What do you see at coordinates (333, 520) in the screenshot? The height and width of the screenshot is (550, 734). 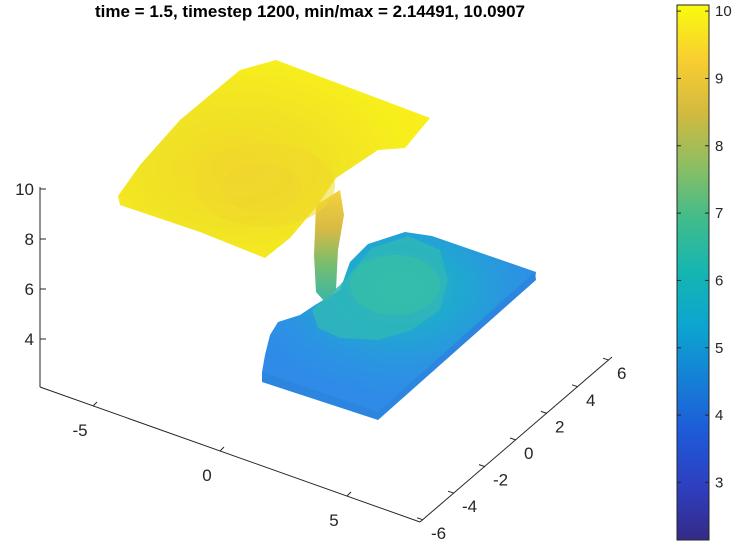 I see `x-tick-label: 5` at bounding box center [333, 520].